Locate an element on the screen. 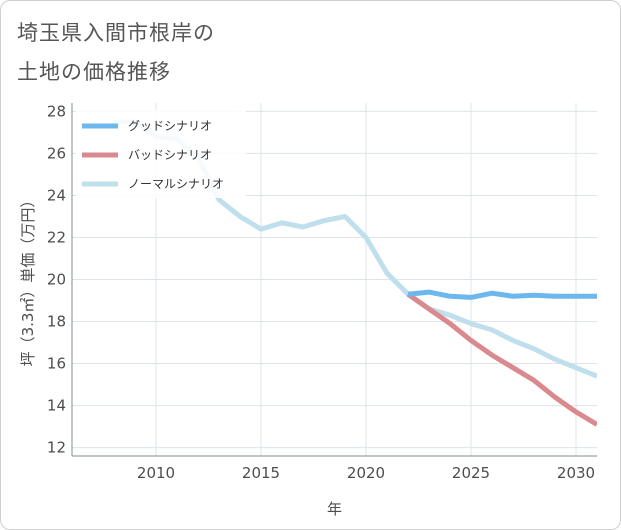 The width and height of the screenshot is (621, 530). y-tick-label: 28 is located at coordinates (56, 111).